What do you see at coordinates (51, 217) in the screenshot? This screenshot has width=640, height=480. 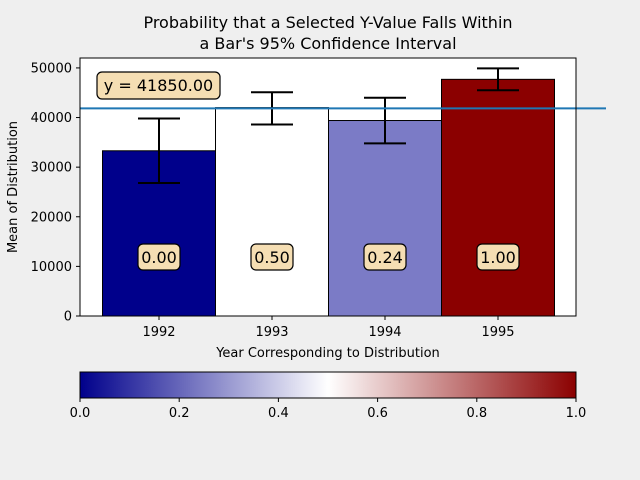 I see `y-tick-label: 20000` at bounding box center [51, 217].